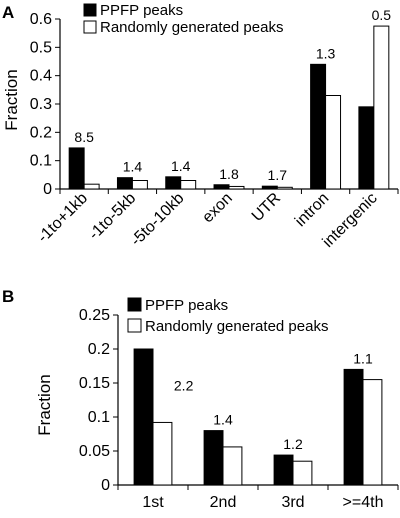 Image resolution: width=400 pixels, height=518 pixels. What do you see at coordinates (312, 210) in the screenshot?
I see `x-category-label: intron` at bounding box center [312, 210].